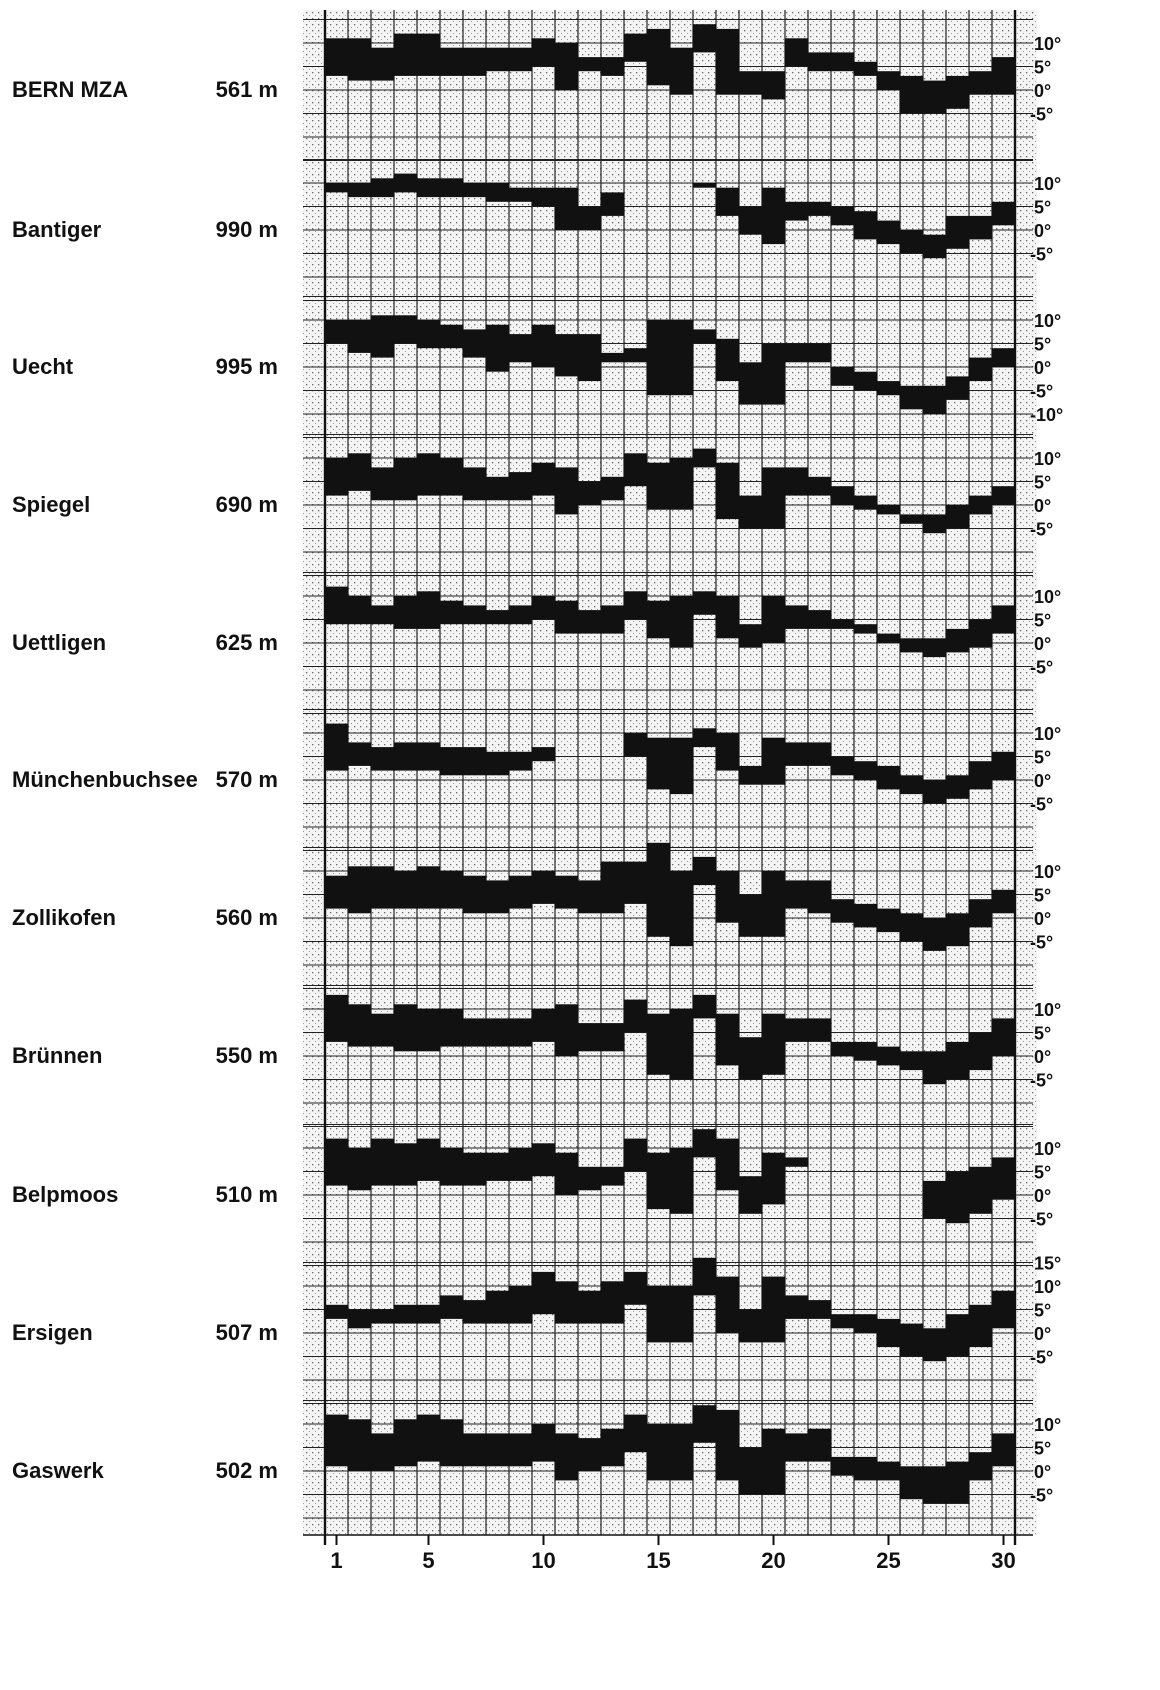 This screenshot has width=1160, height=1690. What do you see at coordinates (428, 1560) in the screenshot?
I see `x-tick-label: 5` at bounding box center [428, 1560].